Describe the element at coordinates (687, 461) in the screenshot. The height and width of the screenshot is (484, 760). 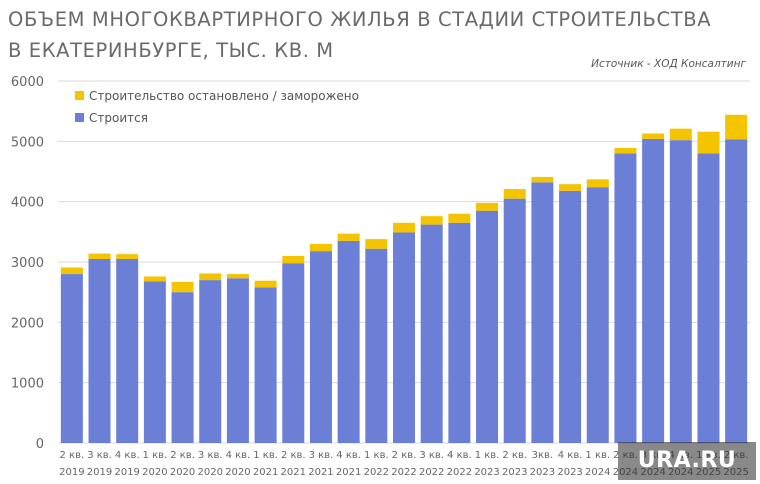
I see `watermark: URA.RU` at that location.